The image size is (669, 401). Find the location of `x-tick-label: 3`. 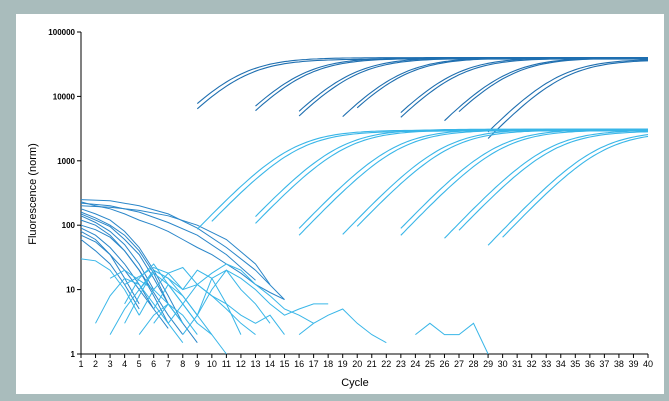

x-tick-label: 3 is located at coordinates (110, 364).